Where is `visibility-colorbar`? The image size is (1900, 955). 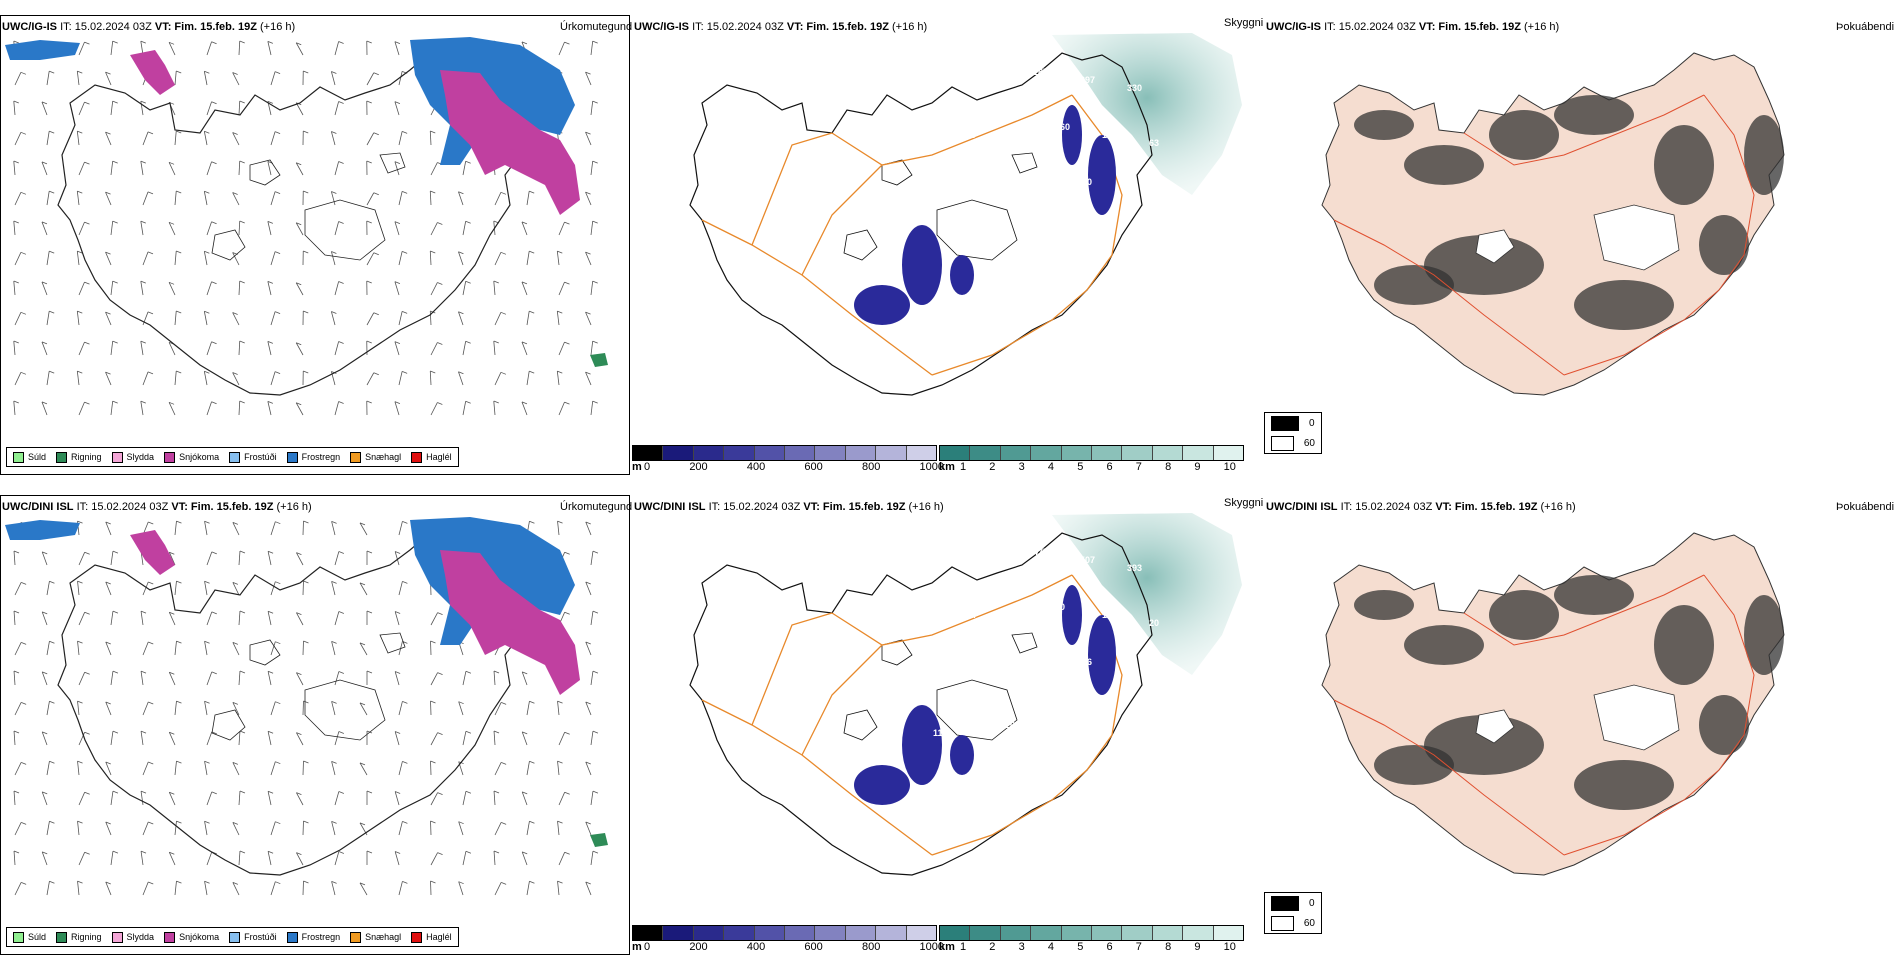 visibility-colorbar is located at coordinates (1091, 453).